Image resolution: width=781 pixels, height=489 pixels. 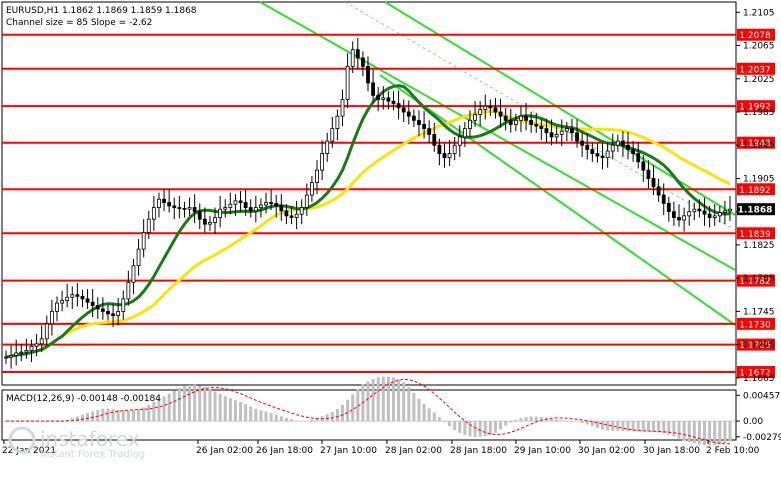 I want to click on level-tag-label: 1.1672, so click(x=755, y=374).